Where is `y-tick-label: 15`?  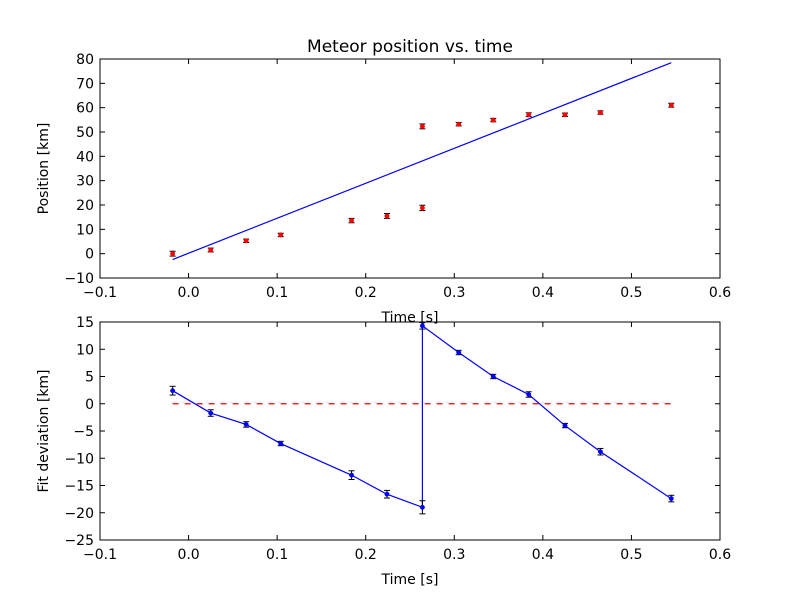 y-tick-label: 15 is located at coordinates (85, 323).